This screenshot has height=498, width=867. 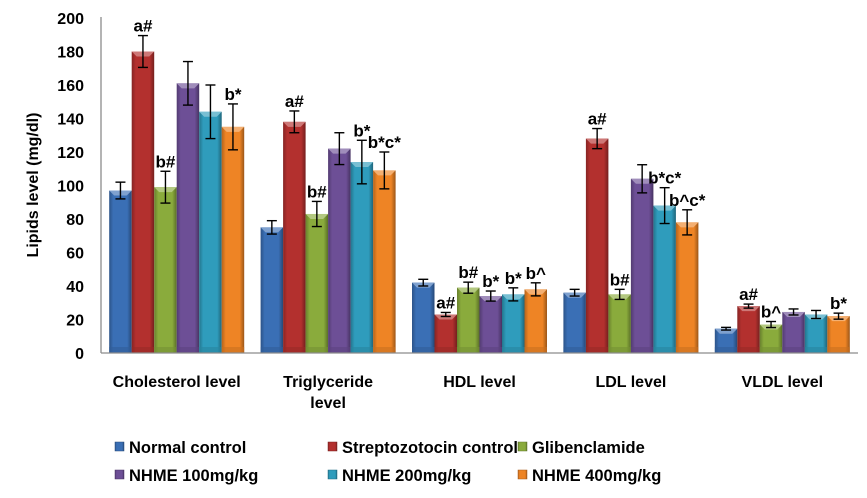 I want to click on legend-item: NHME 400mg/kg, so click(x=589, y=476).